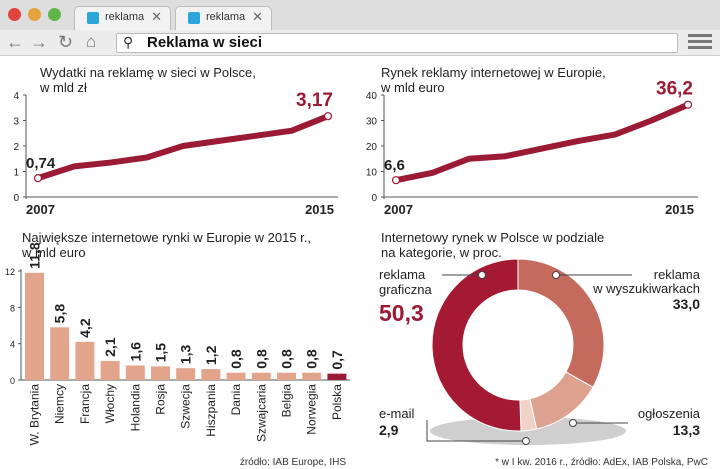  What do you see at coordinates (492, 237) in the screenshot?
I see `chart-title: Internetowy rynek w Polsce w podziale` at bounding box center [492, 237].